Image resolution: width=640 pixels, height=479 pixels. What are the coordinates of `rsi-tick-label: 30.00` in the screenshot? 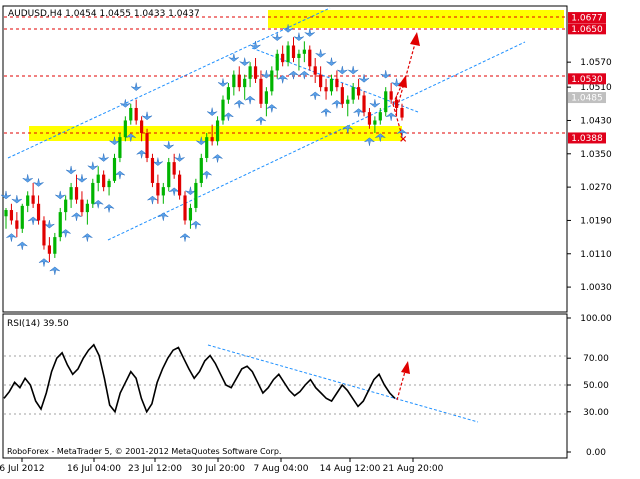 It's located at (596, 413).